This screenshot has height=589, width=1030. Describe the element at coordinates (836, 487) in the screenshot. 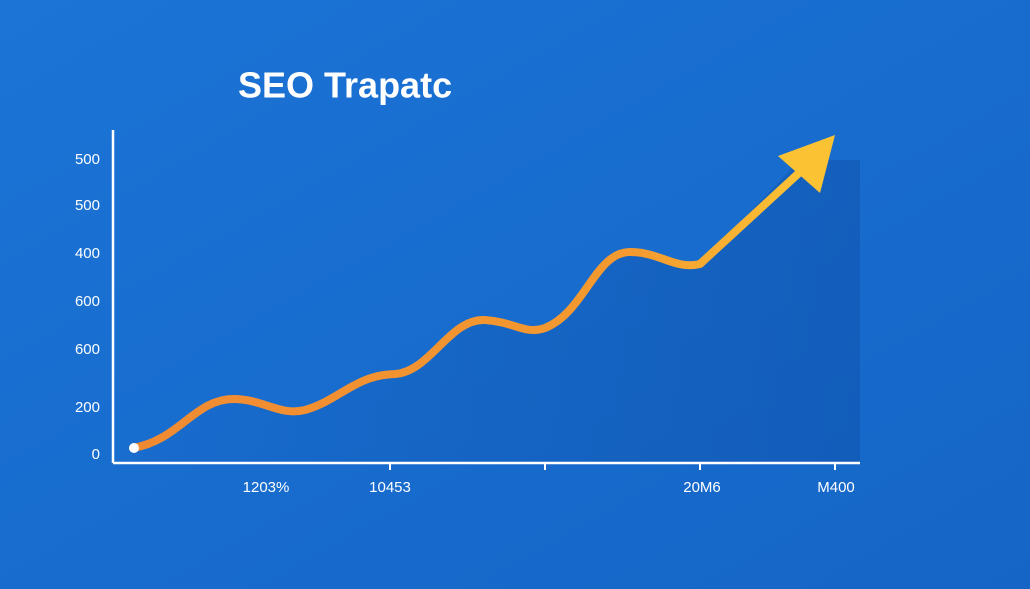

I see `x-label: M400` at that location.